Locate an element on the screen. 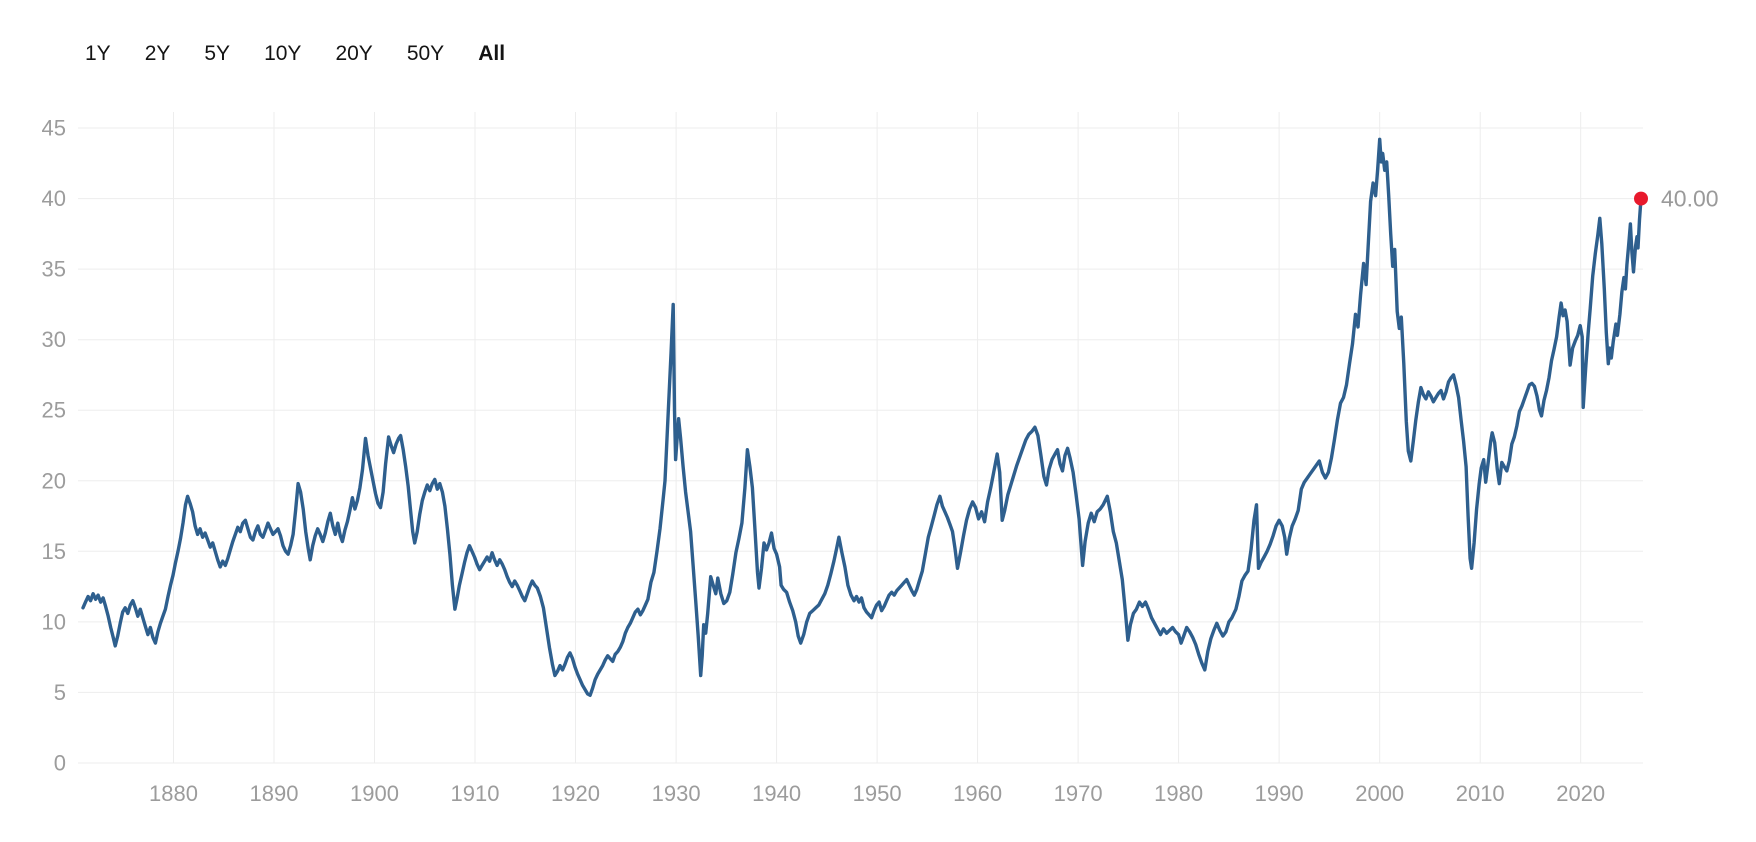 The image size is (1756, 842). x-axis-tick-label: 1990 is located at coordinates (1279, 793).